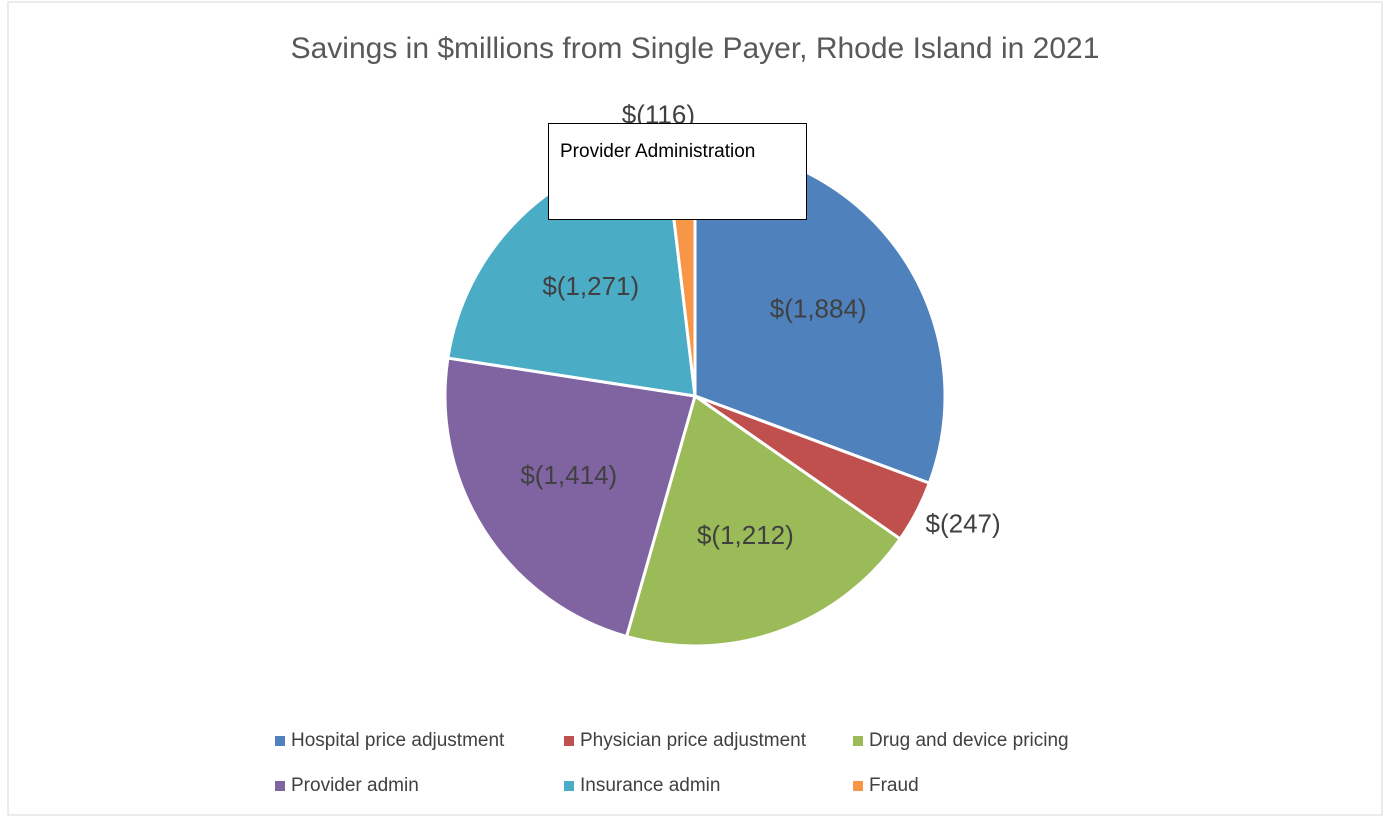 The width and height of the screenshot is (1390, 817). Describe the element at coordinates (568, 475) in the screenshot. I see `data-label: $(1,414)` at that location.